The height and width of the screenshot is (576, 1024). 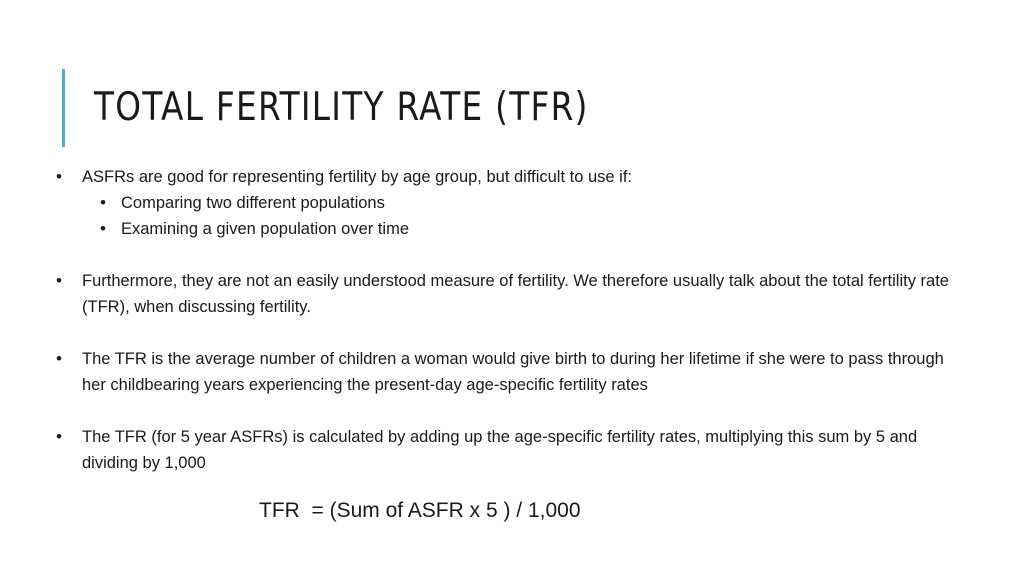 I want to click on tfr-formula: TFR = (Sum of ASFR x 5 ) / 1,000, so click(x=420, y=510).